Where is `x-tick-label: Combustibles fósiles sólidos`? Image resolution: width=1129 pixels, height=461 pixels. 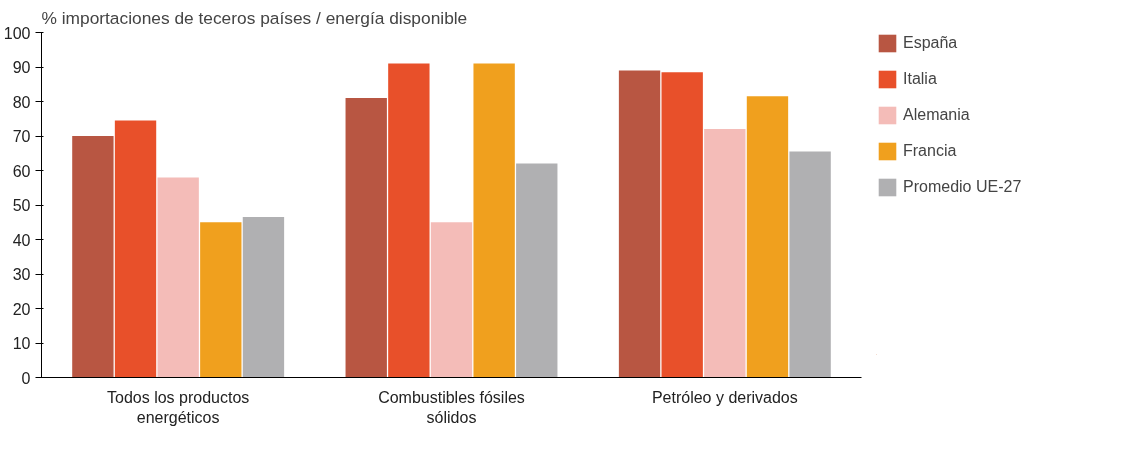
x-tick-label: Combustibles fósiles sólidos is located at coordinates (451, 407).